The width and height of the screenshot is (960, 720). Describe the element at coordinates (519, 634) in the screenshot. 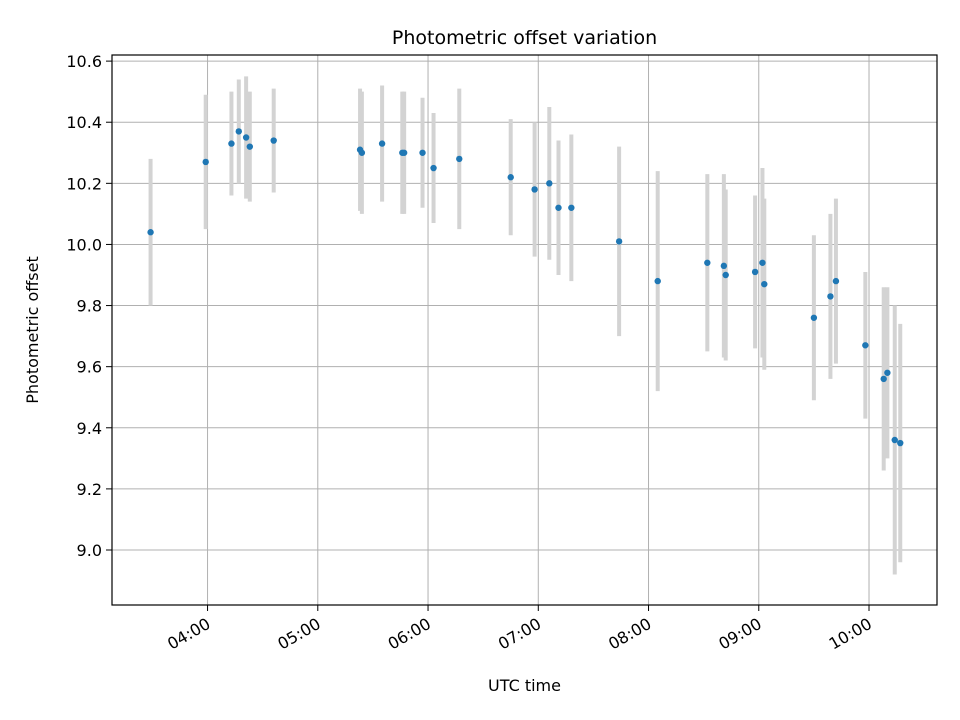

I see `x-tick-label: 07:00` at that location.